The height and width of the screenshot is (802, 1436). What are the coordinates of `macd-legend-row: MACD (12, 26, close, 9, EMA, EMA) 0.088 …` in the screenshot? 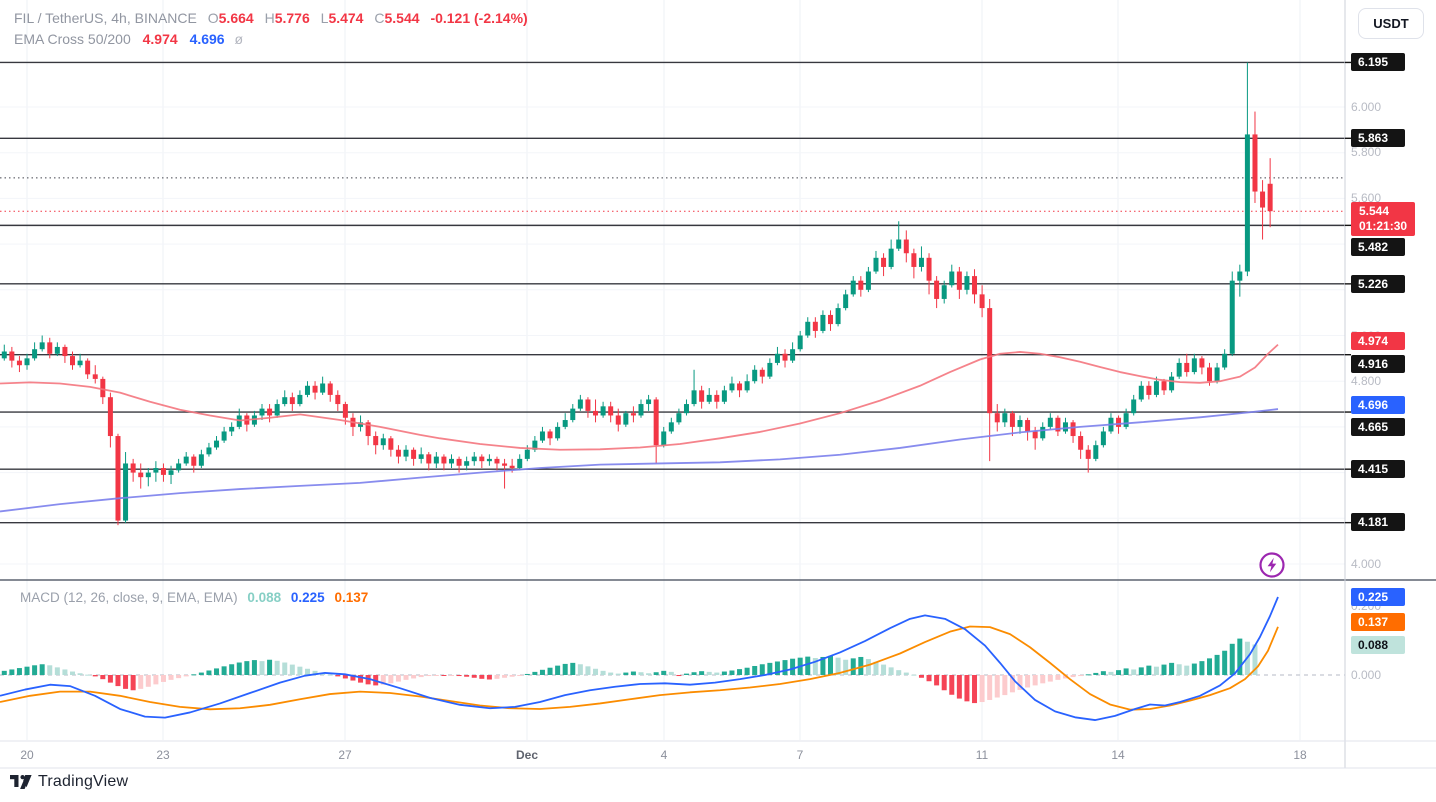 It's located at (191, 597).